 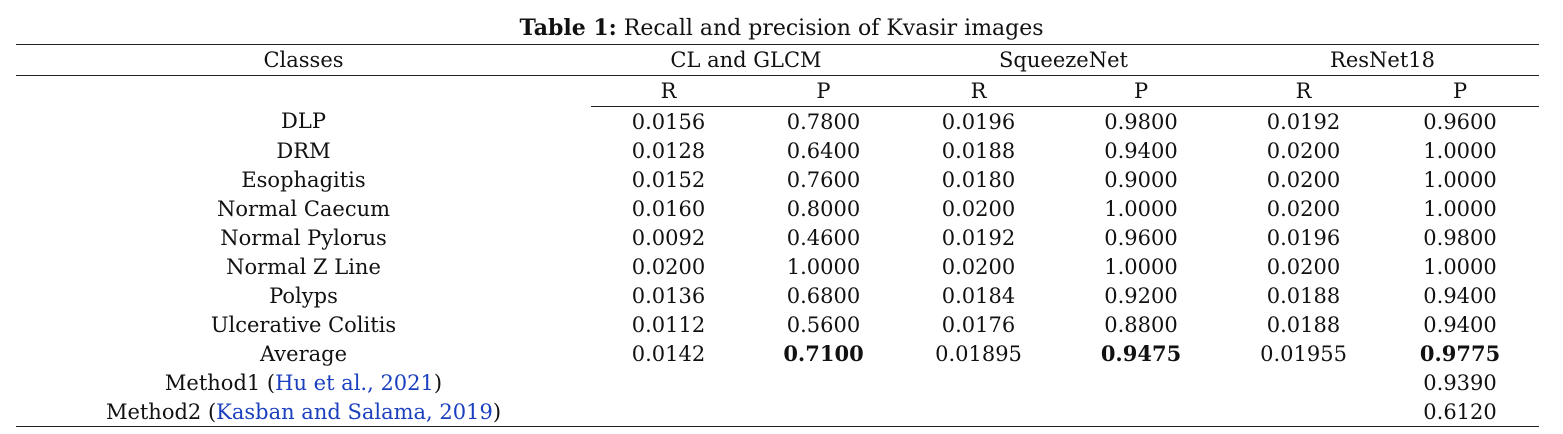 I want to click on method-prefix: Method1 (, so click(x=220, y=382).